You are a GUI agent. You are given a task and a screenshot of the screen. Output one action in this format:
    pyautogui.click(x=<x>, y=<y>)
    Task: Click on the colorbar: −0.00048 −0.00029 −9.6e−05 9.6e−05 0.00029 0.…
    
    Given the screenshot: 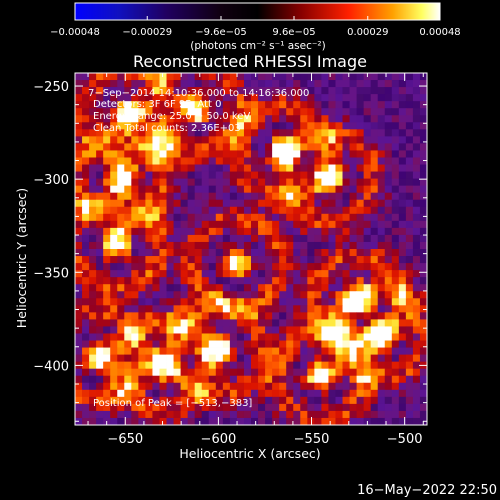 What is the action you would take?
    pyautogui.click(x=255, y=27)
    